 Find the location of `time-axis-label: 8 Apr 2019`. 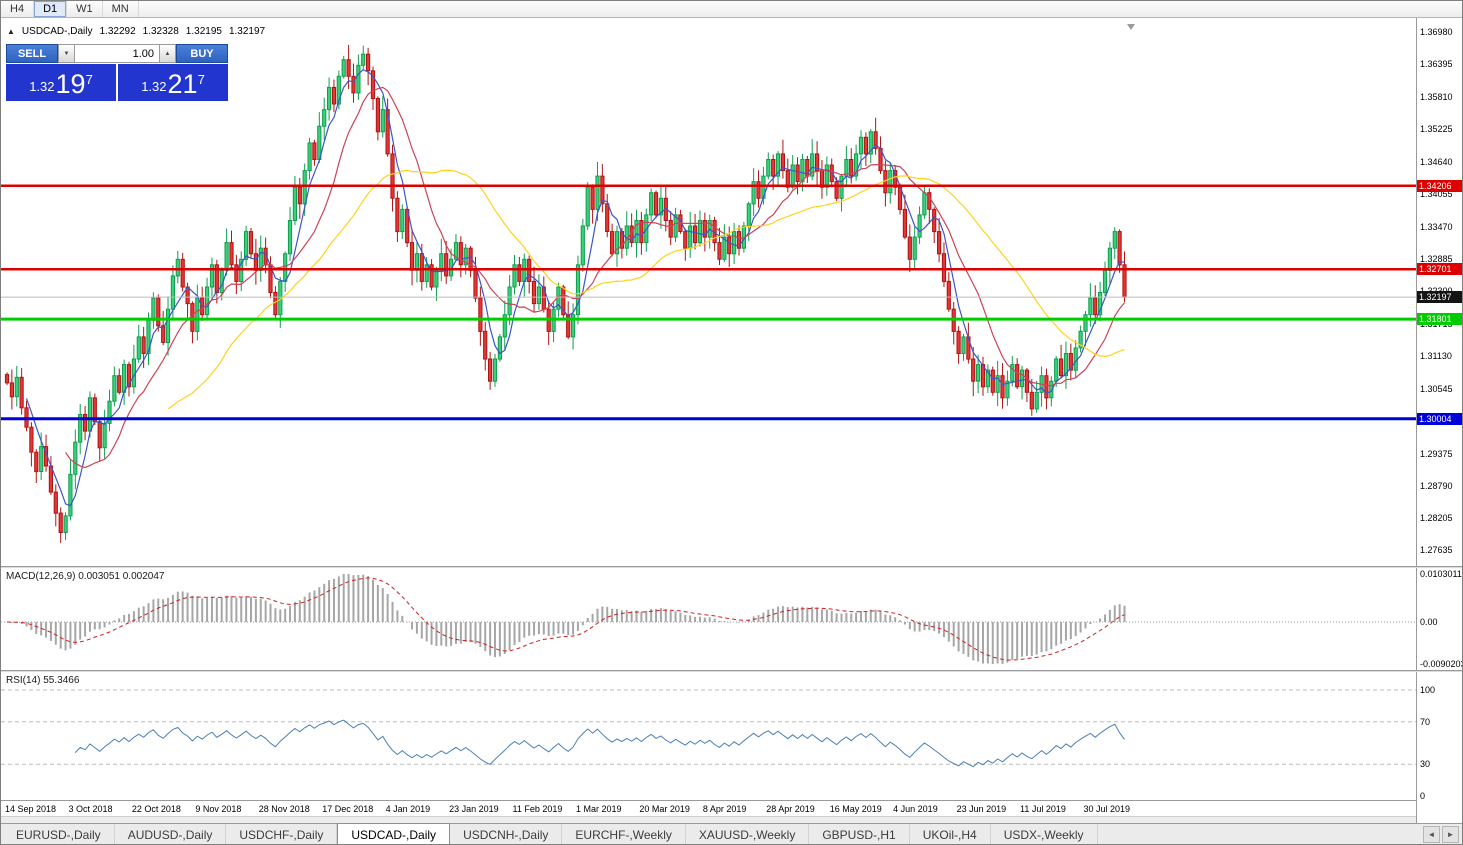

time-axis-label: 8 Apr 2019 is located at coordinates (724, 809).